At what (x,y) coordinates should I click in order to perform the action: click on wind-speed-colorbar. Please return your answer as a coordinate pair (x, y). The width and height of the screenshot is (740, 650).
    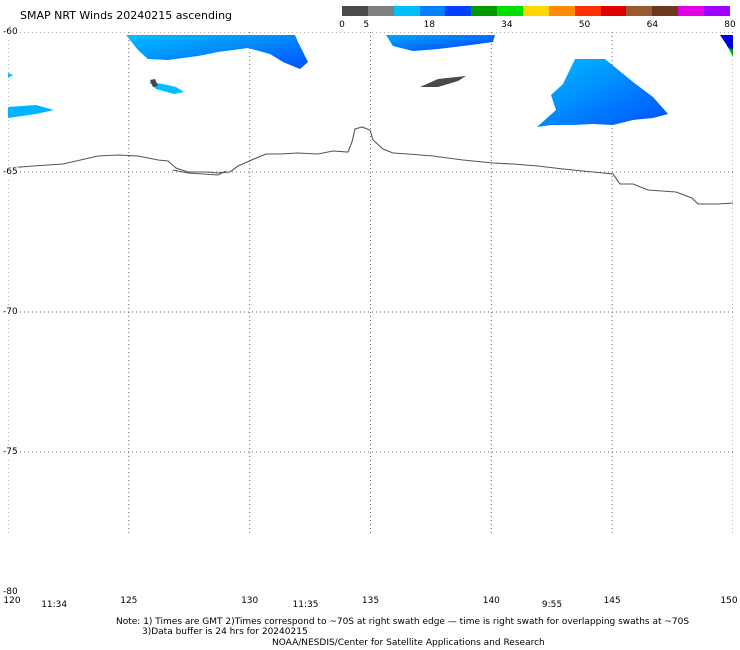
    Looking at the image, I should click on (536, 11).